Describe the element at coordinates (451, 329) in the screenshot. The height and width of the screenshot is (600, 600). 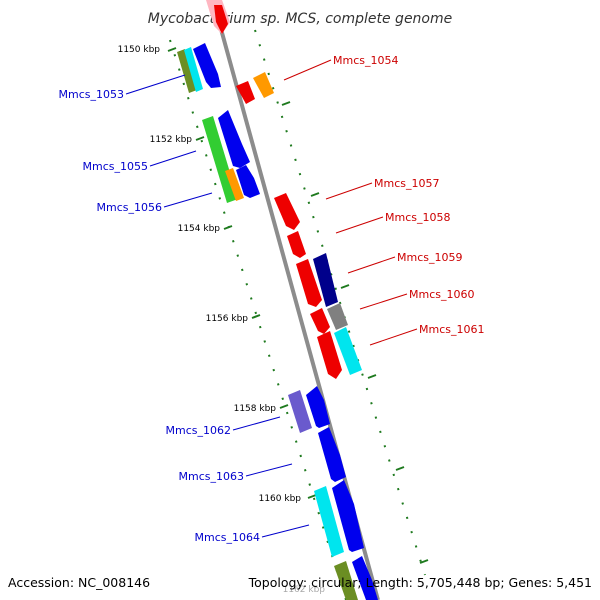
I see `gene-label-mmcs-1061: Mmcs_1061` at that location.